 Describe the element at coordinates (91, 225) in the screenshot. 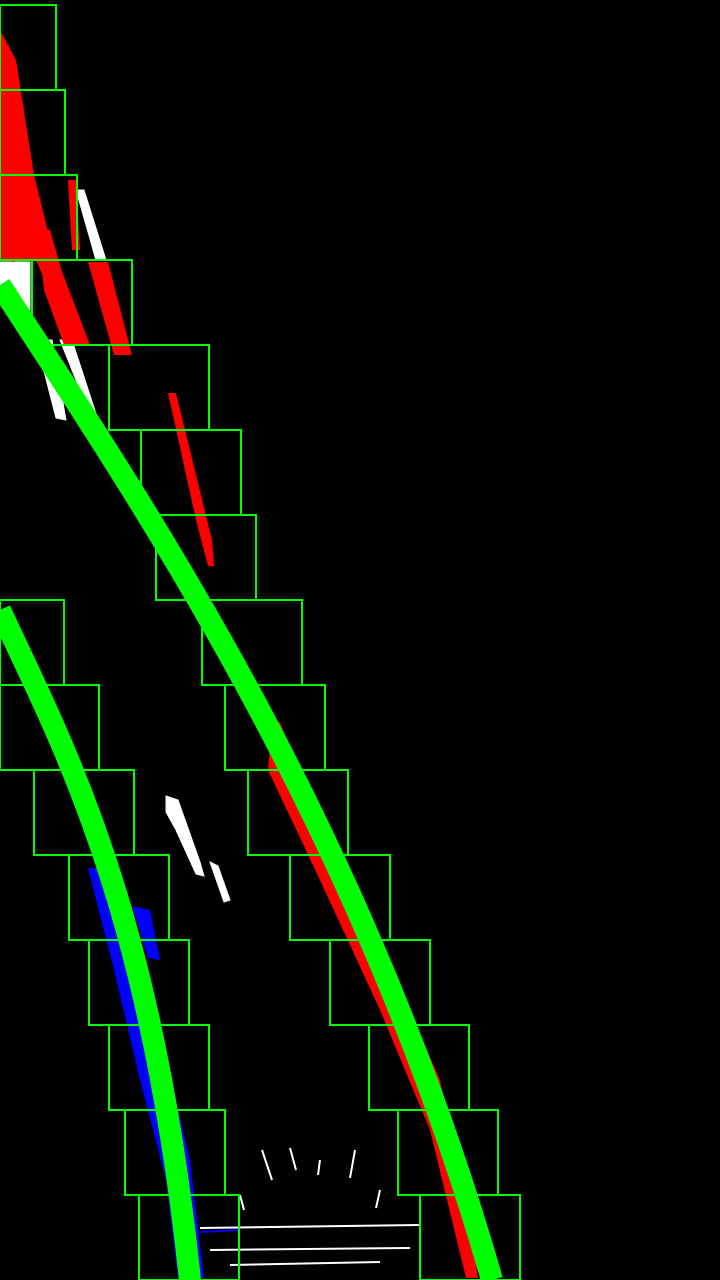

I see `noise-streak` at that location.